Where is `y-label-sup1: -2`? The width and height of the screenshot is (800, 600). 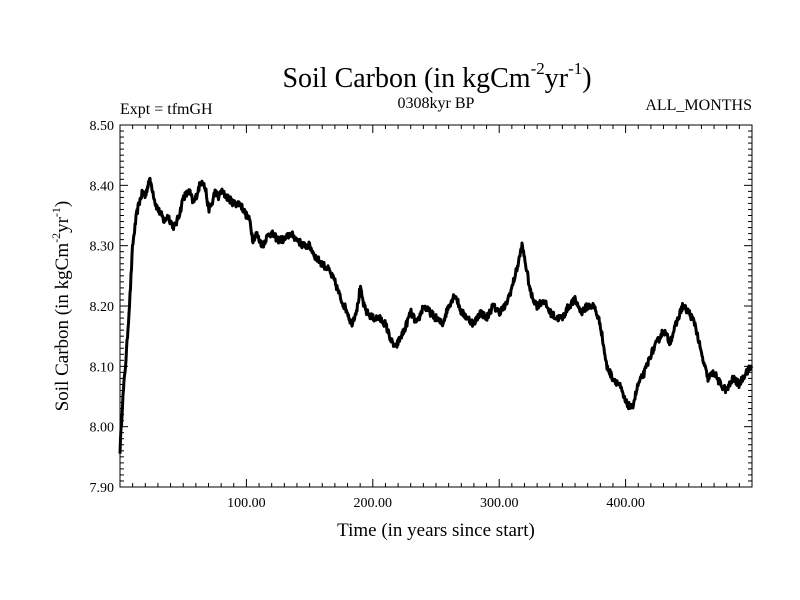
y-label-sup1: -2 is located at coordinates (56, 238).